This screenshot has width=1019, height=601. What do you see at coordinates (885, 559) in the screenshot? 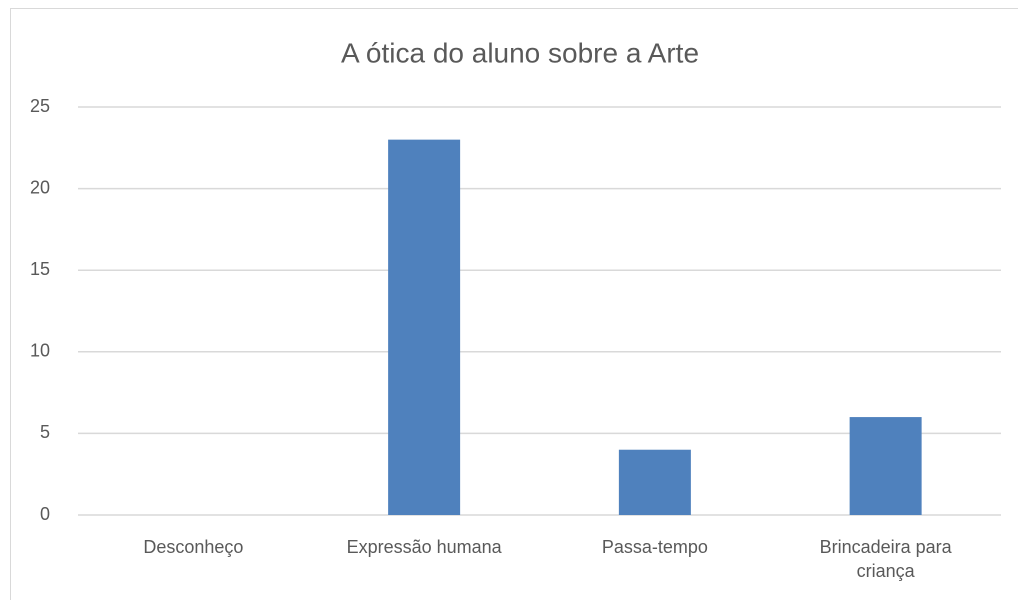
I see `x-tick-label: Brincadeira para criança` at bounding box center [885, 559].